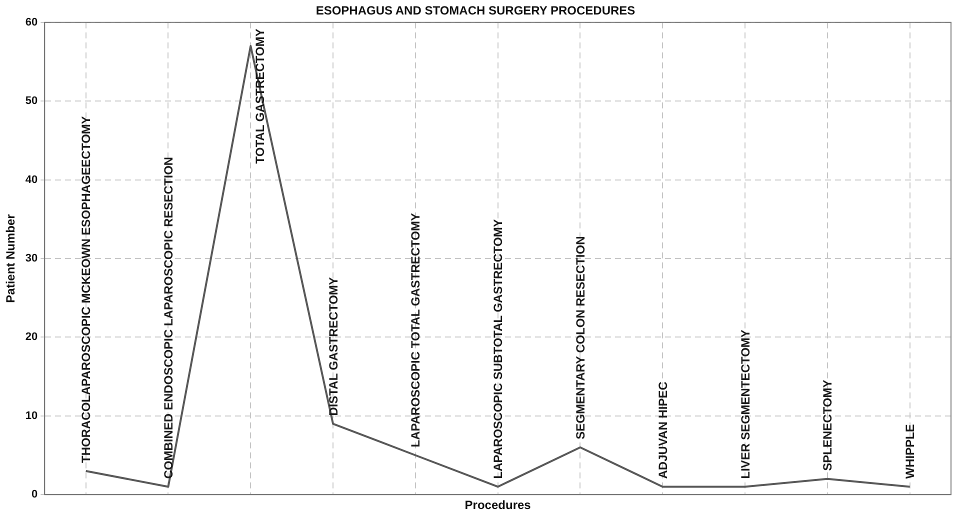 This screenshot has height=517, width=955. I want to click on y-tick-label: 60, so click(31, 22).